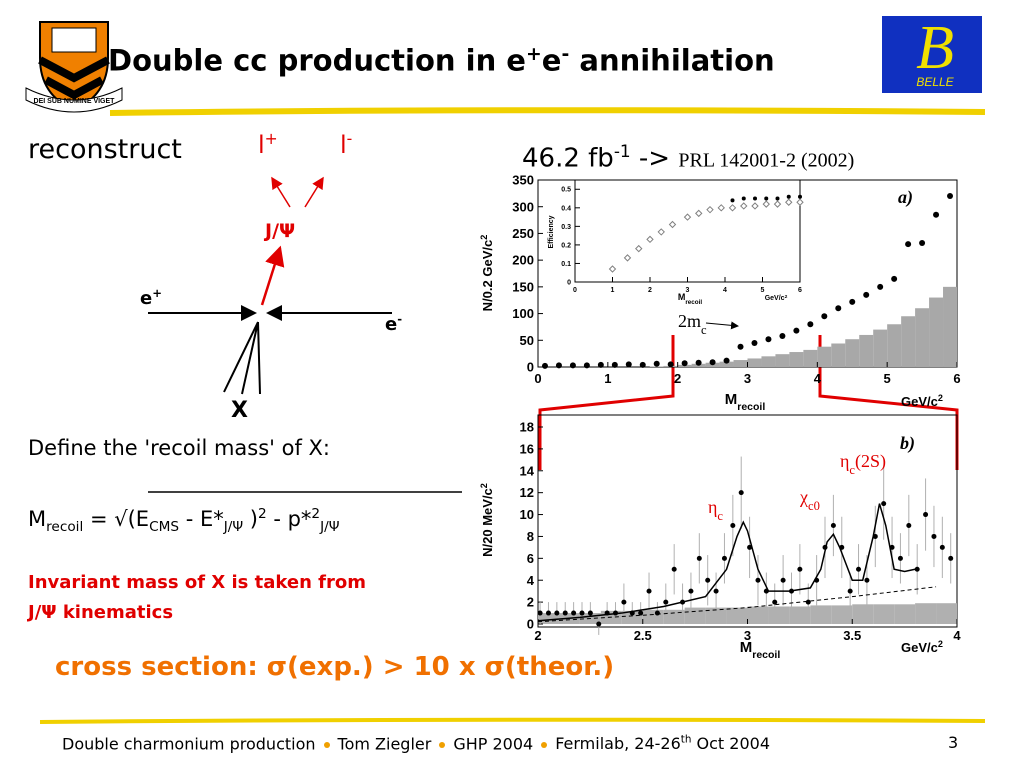 This screenshot has height=768, width=1024. What do you see at coordinates (704, 330) in the screenshot?
I see `text-run: c` at bounding box center [704, 330].